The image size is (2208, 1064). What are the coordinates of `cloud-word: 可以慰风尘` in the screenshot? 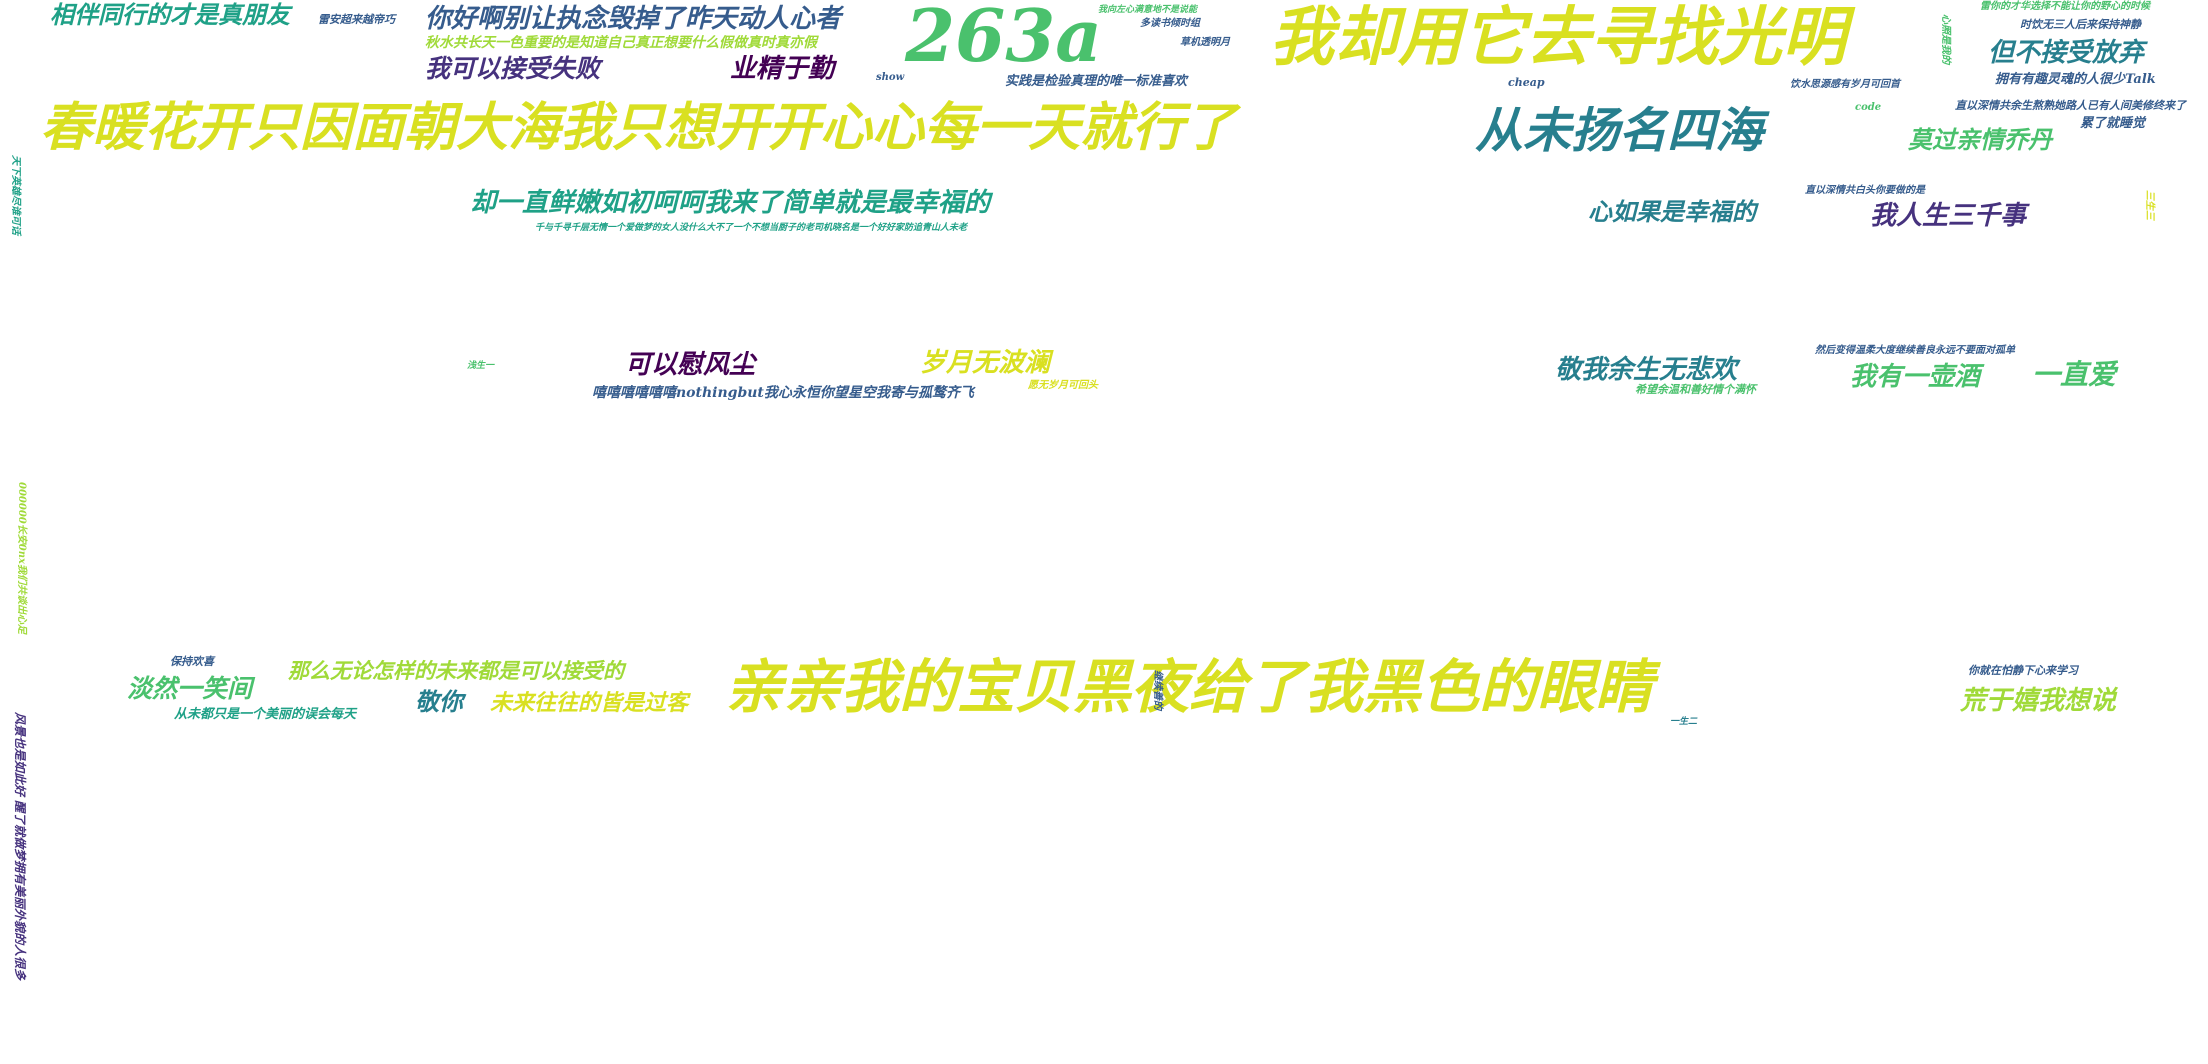 It's located at (690, 365).